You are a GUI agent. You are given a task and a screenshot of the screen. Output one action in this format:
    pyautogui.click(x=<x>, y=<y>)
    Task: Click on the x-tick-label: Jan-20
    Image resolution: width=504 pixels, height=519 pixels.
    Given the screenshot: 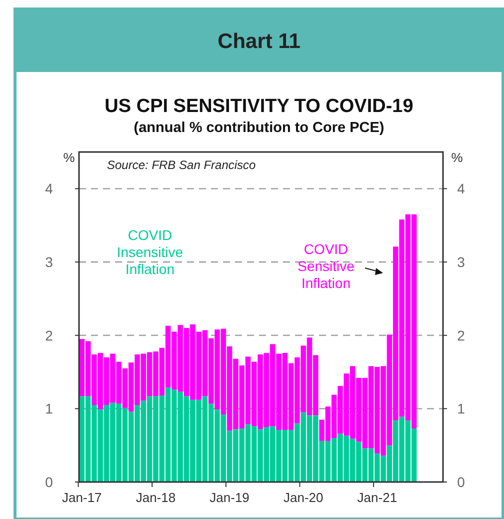 What is the action you would take?
    pyautogui.click(x=303, y=497)
    